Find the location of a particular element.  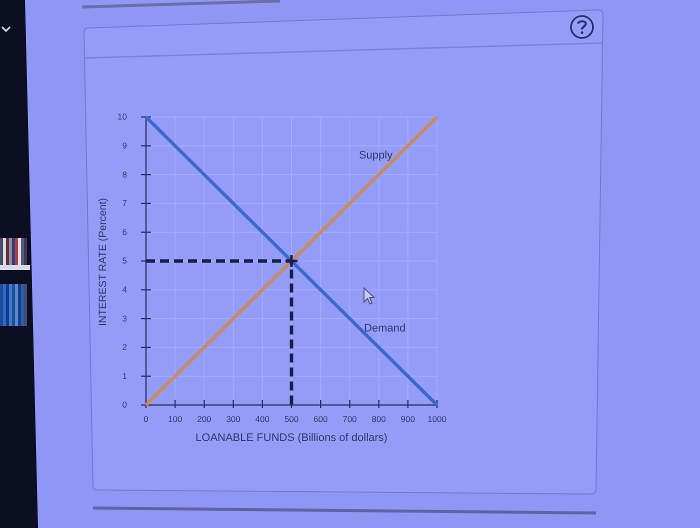

series-label: Demand is located at coordinates (385, 328).